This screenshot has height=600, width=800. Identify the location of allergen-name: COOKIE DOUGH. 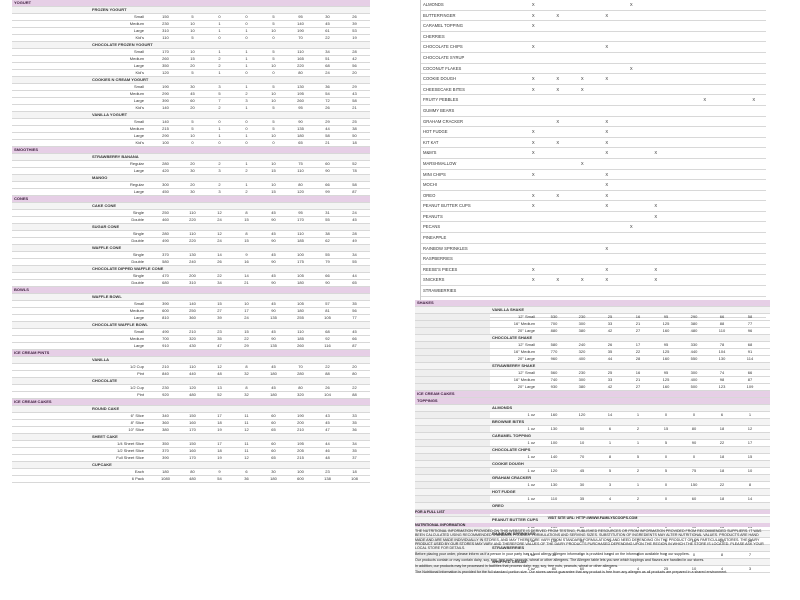
(440, 79).